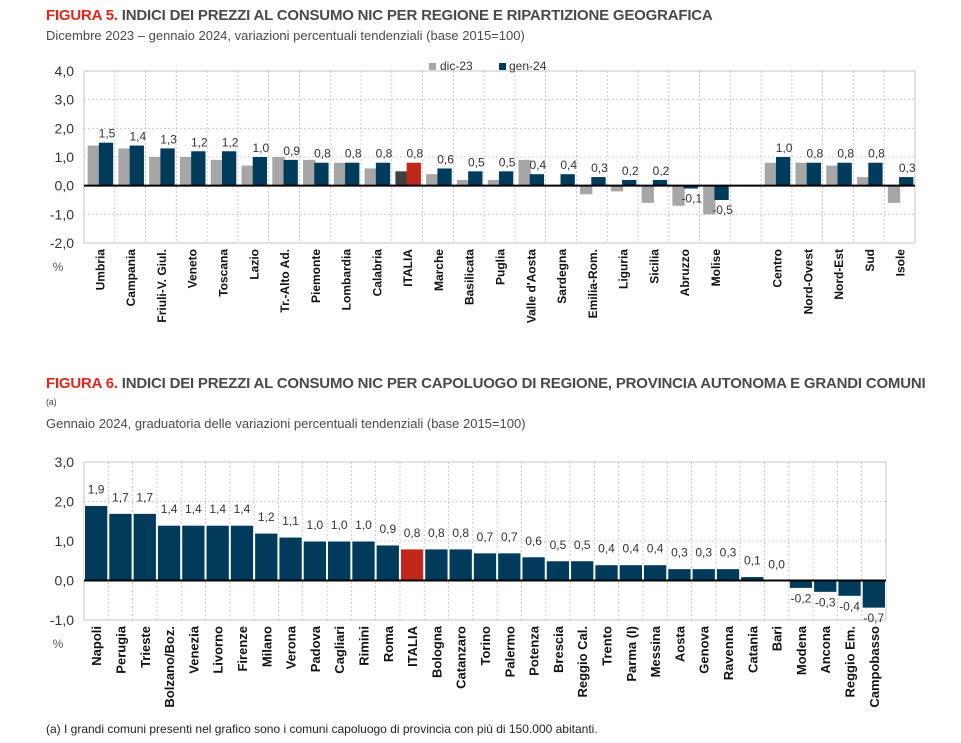  Describe the element at coordinates (62, 214) in the screenshot. I see `y-tick-label: -1,0` at that location.